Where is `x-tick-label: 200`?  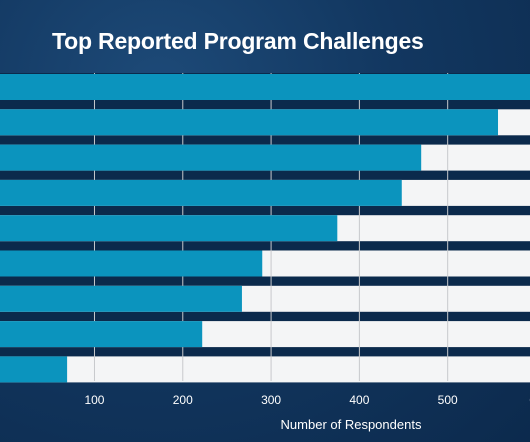 x-tick-label: 200 is located at coordinates (183, 400).